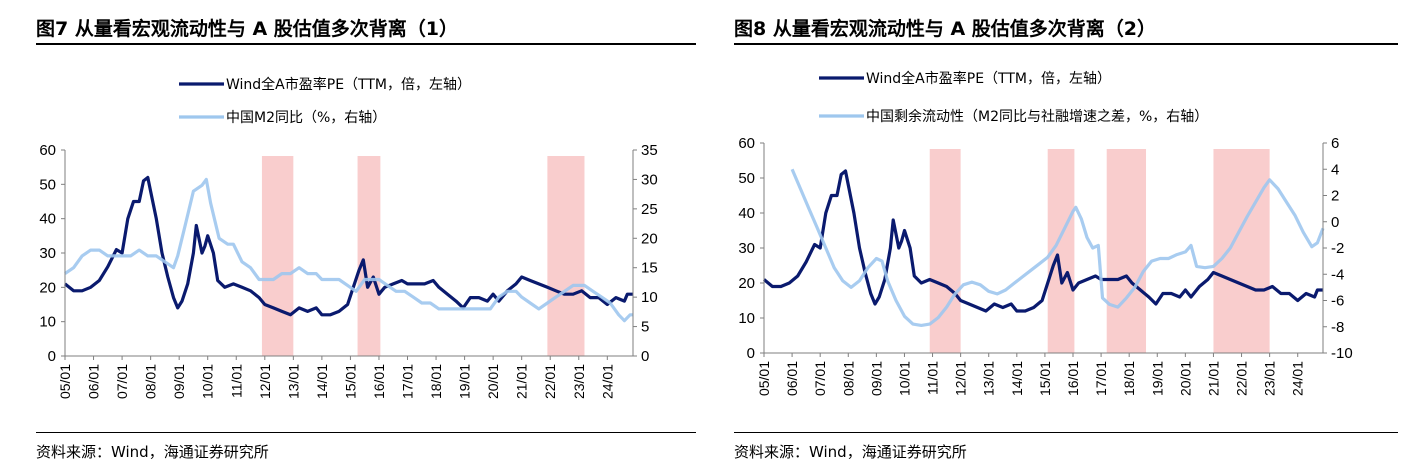  I want to click on y-tick-label-right: 30, so click(649, 179).